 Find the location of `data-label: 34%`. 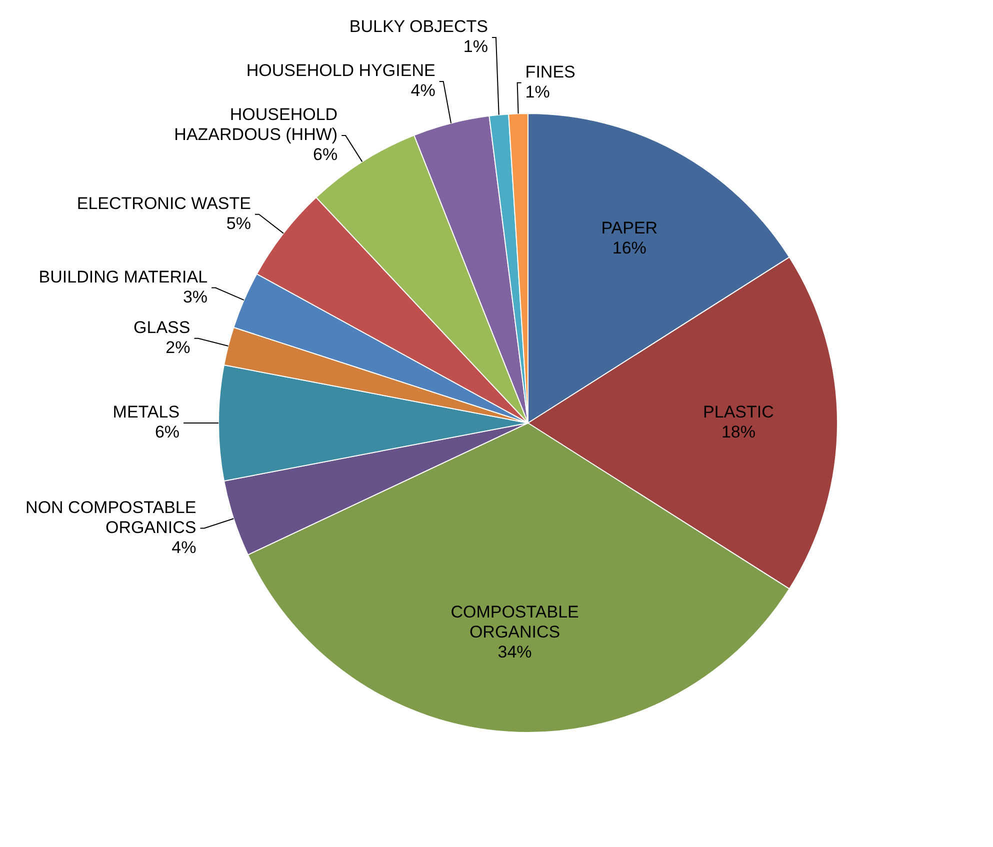

data-label: 34% is located at coordinates (515, 652).